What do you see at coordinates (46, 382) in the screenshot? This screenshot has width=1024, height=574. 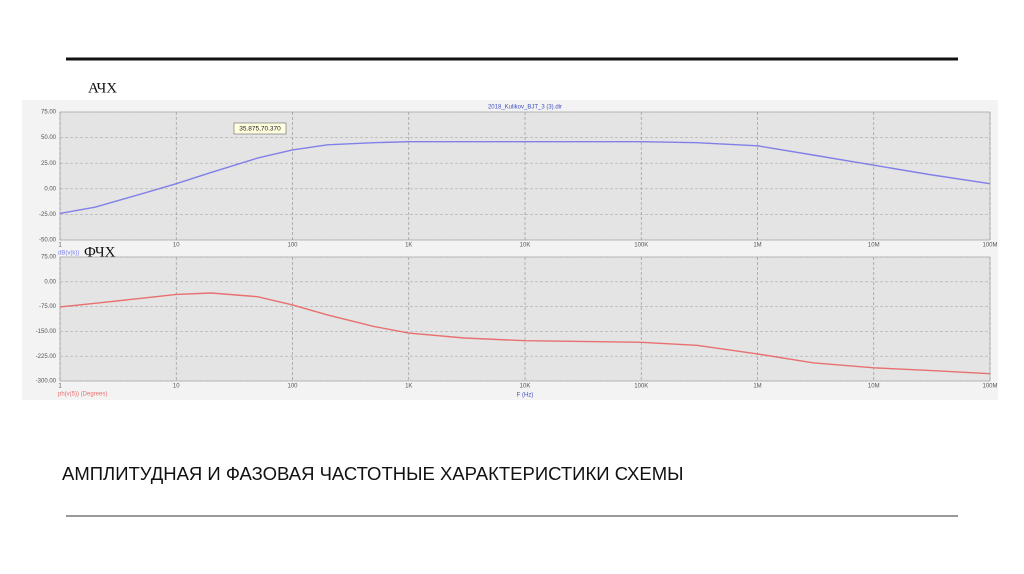 I see `y-tick-label: -300.00` at bounding box center [46, 382].